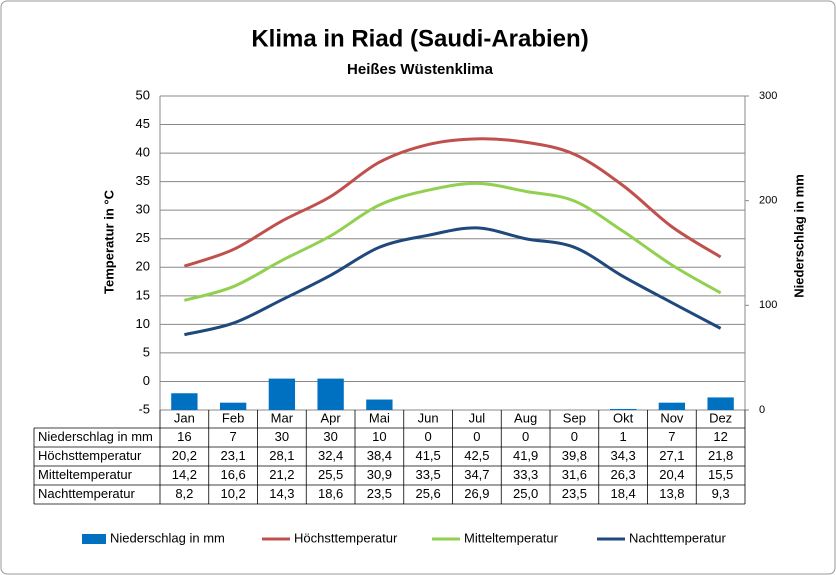 The image size is (836, 575). Describe the element at coordinates (167, 537) in the screenshot. I see `legend-label: Niederschlag in mm` at that location.